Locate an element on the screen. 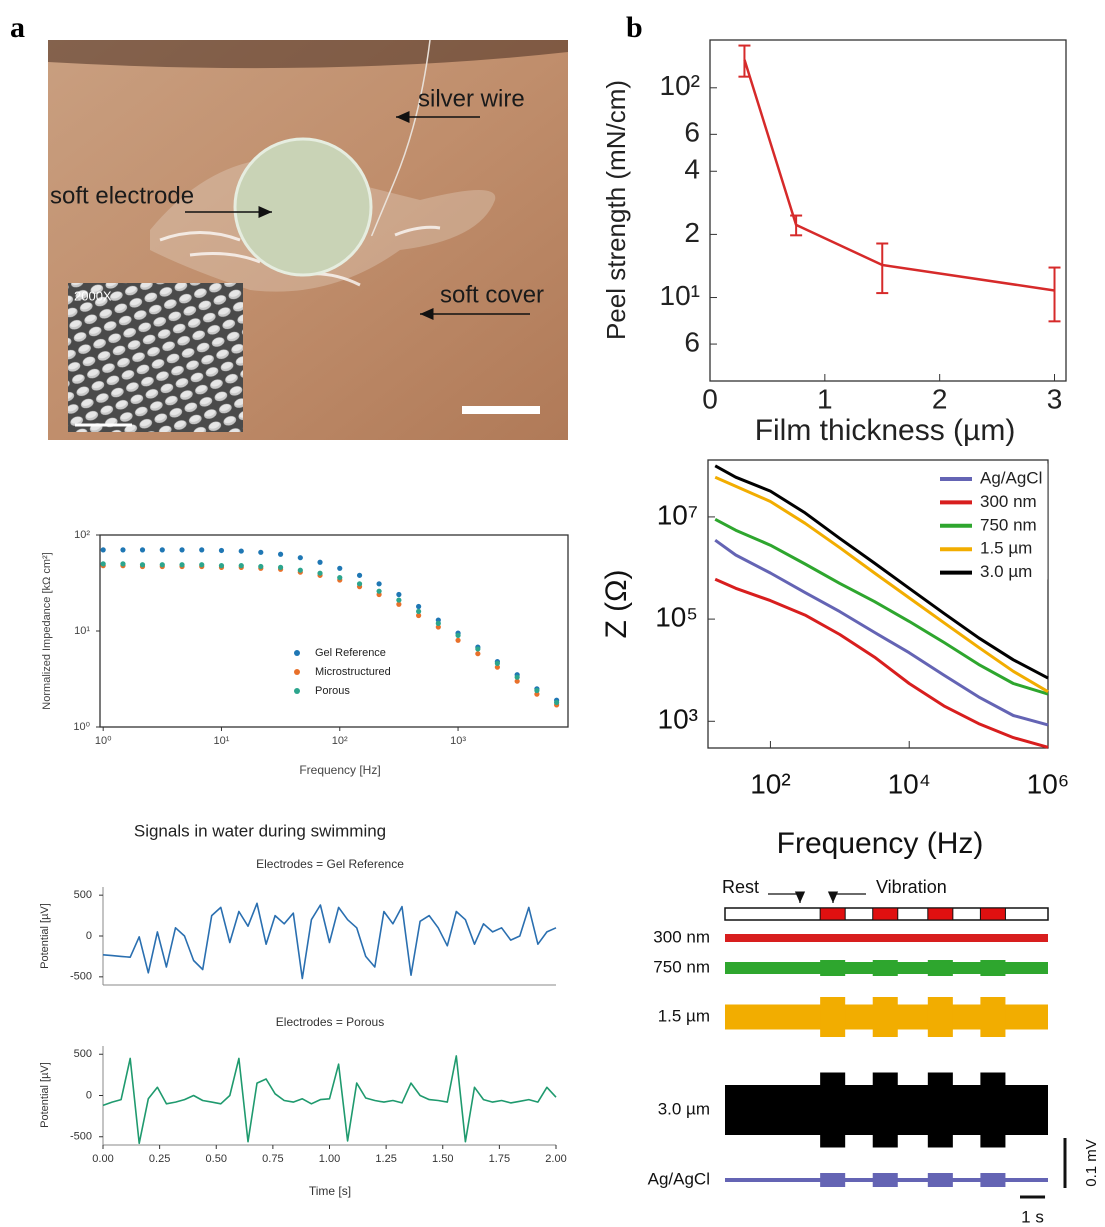  x-tick-label: 10² is located at coordinates (770, 783).